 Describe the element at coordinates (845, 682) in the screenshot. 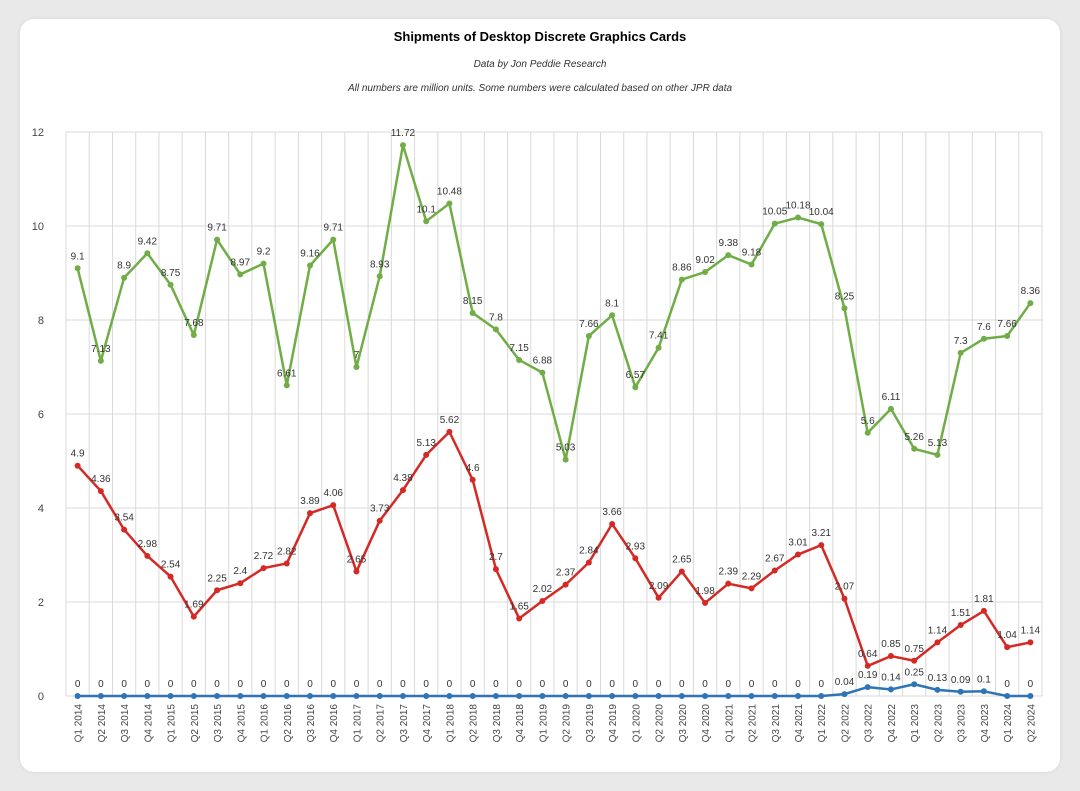

I see `data-label: 0.04` at that location.